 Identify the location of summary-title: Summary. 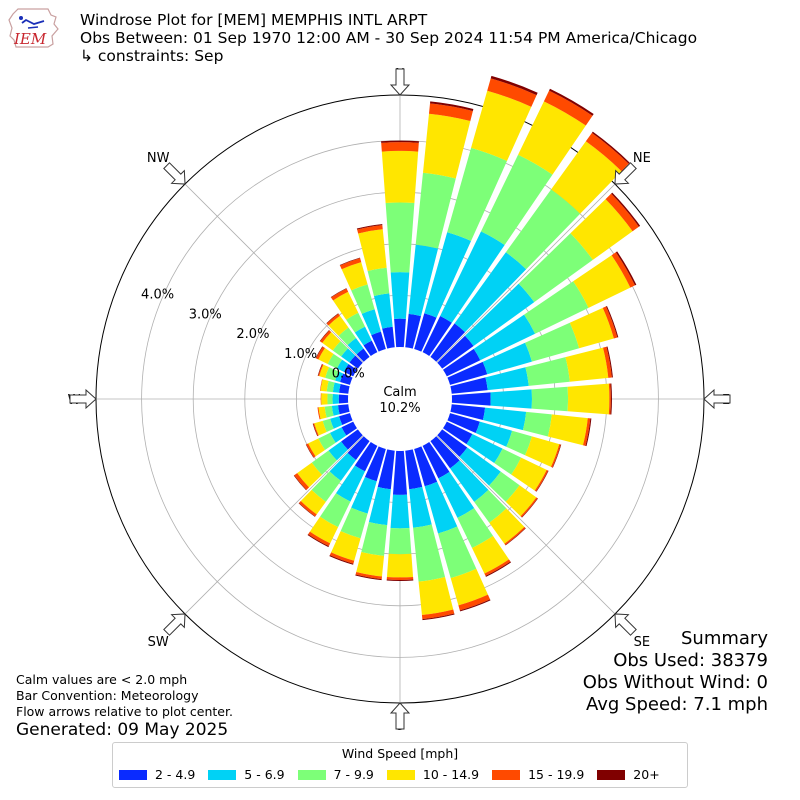
(724, 638).